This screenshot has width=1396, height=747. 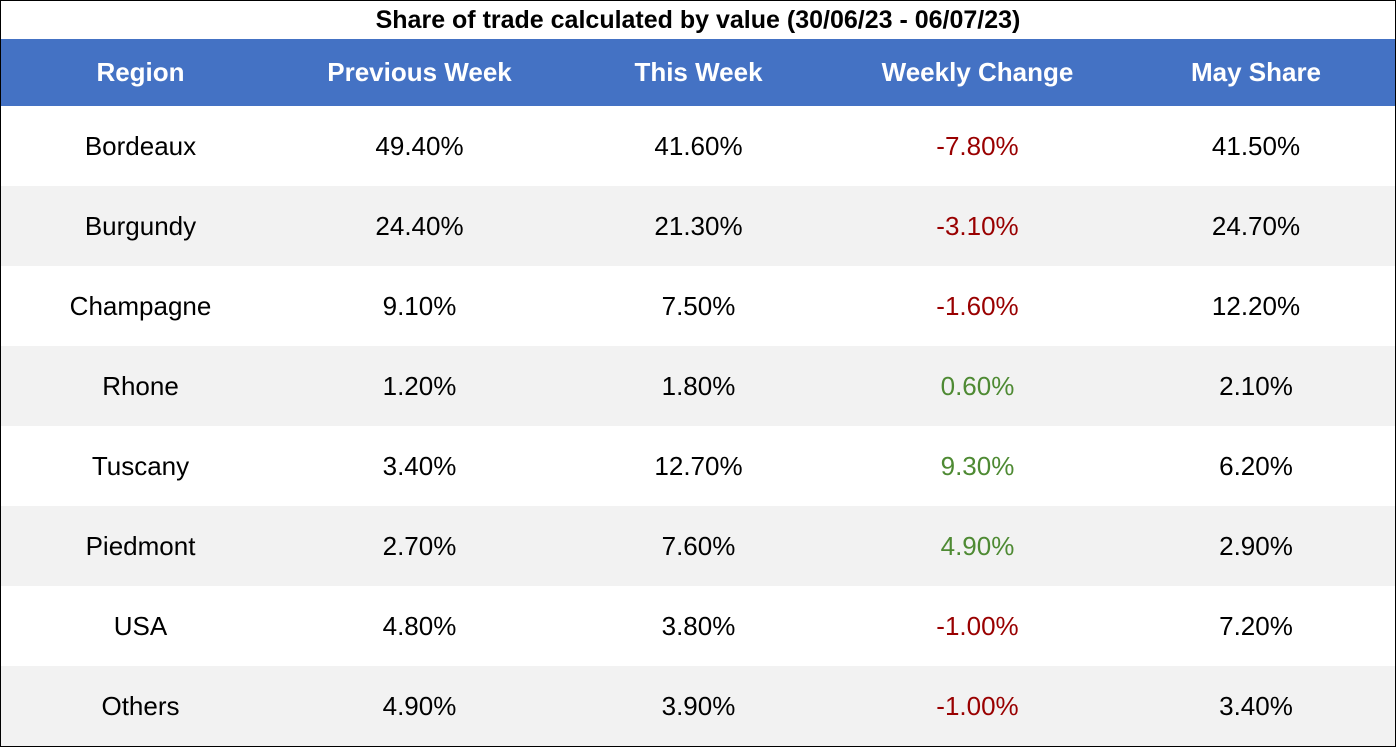 What do you see at coordinates (977, 465) in the screenshot?
I see `cell-weekly-change: 9.30%` at bounding box center [977, 465].